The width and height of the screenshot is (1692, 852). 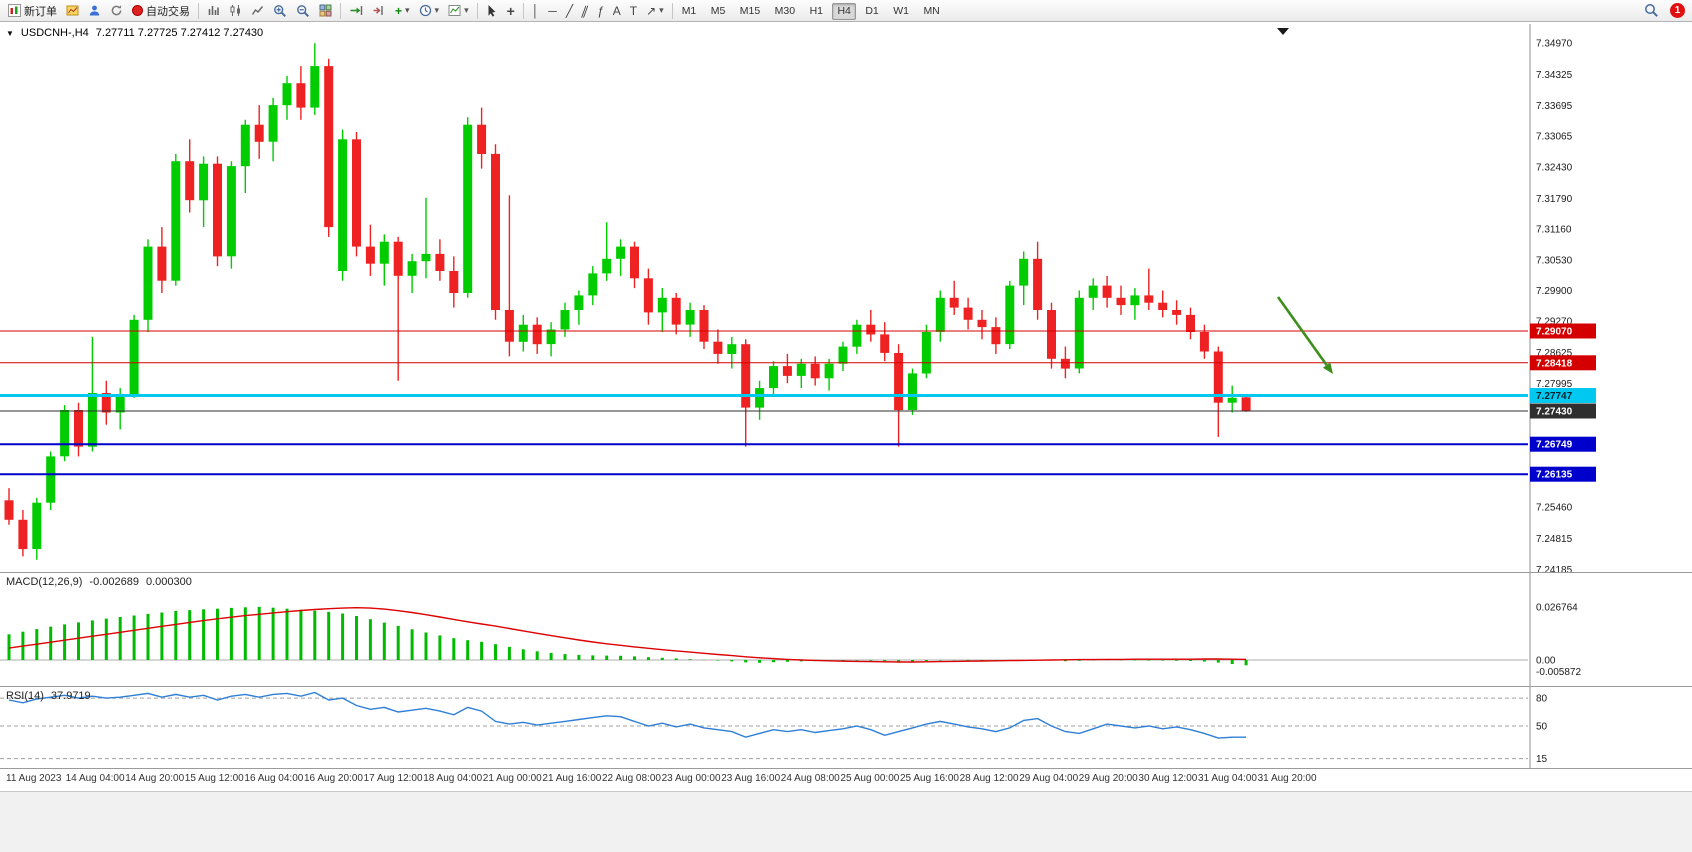 I want to click on text-label-icon: T, so click(x=633, y=10).